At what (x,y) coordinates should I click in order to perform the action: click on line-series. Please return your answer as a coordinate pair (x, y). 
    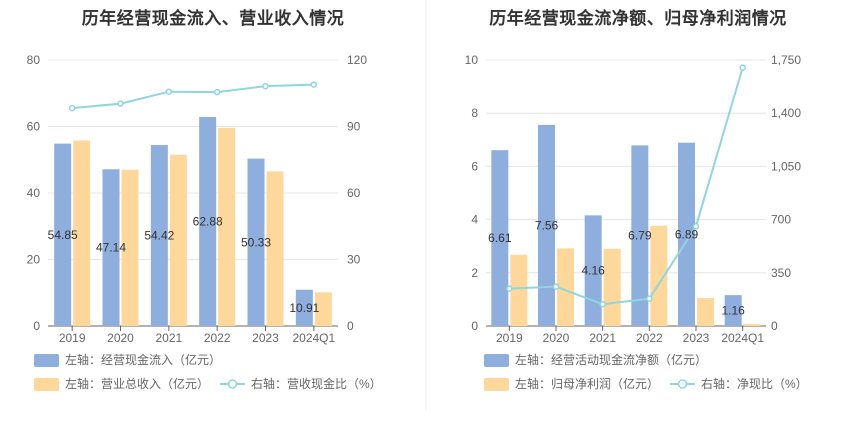
    Looking at the image, I should click on (193, 96).